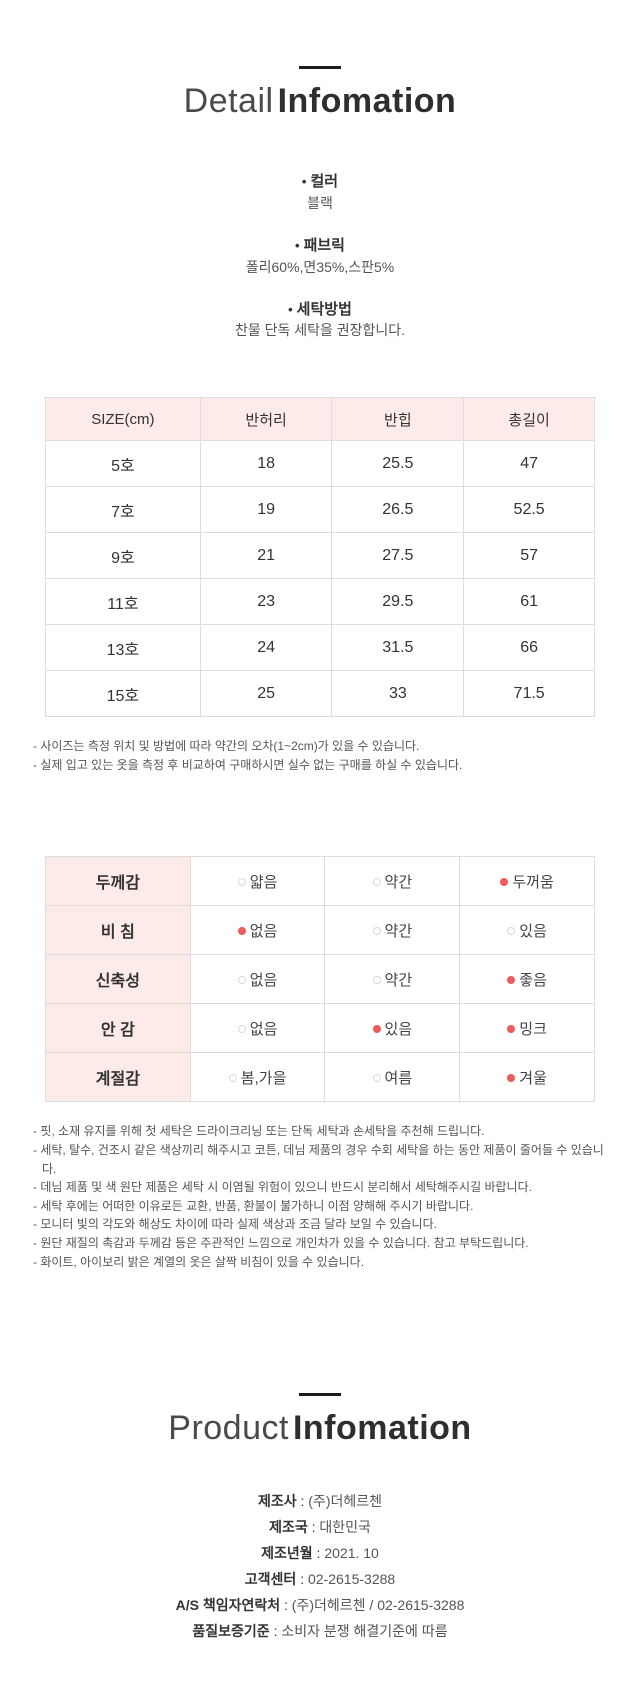 Image resolution: width=640 pixels, height=1706 pixels. I want to click on size-cell: 21, so click(266, 556).